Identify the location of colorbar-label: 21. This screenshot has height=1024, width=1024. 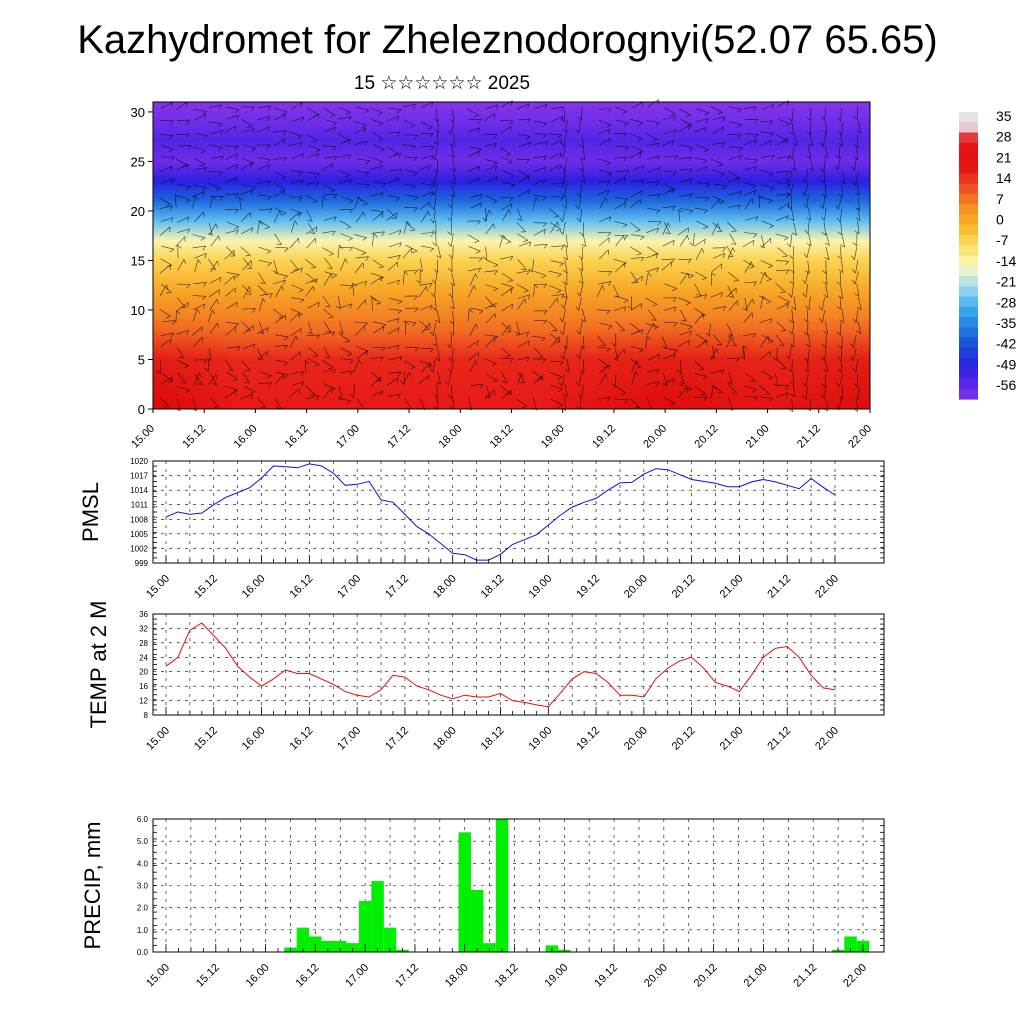
(1004, 157).